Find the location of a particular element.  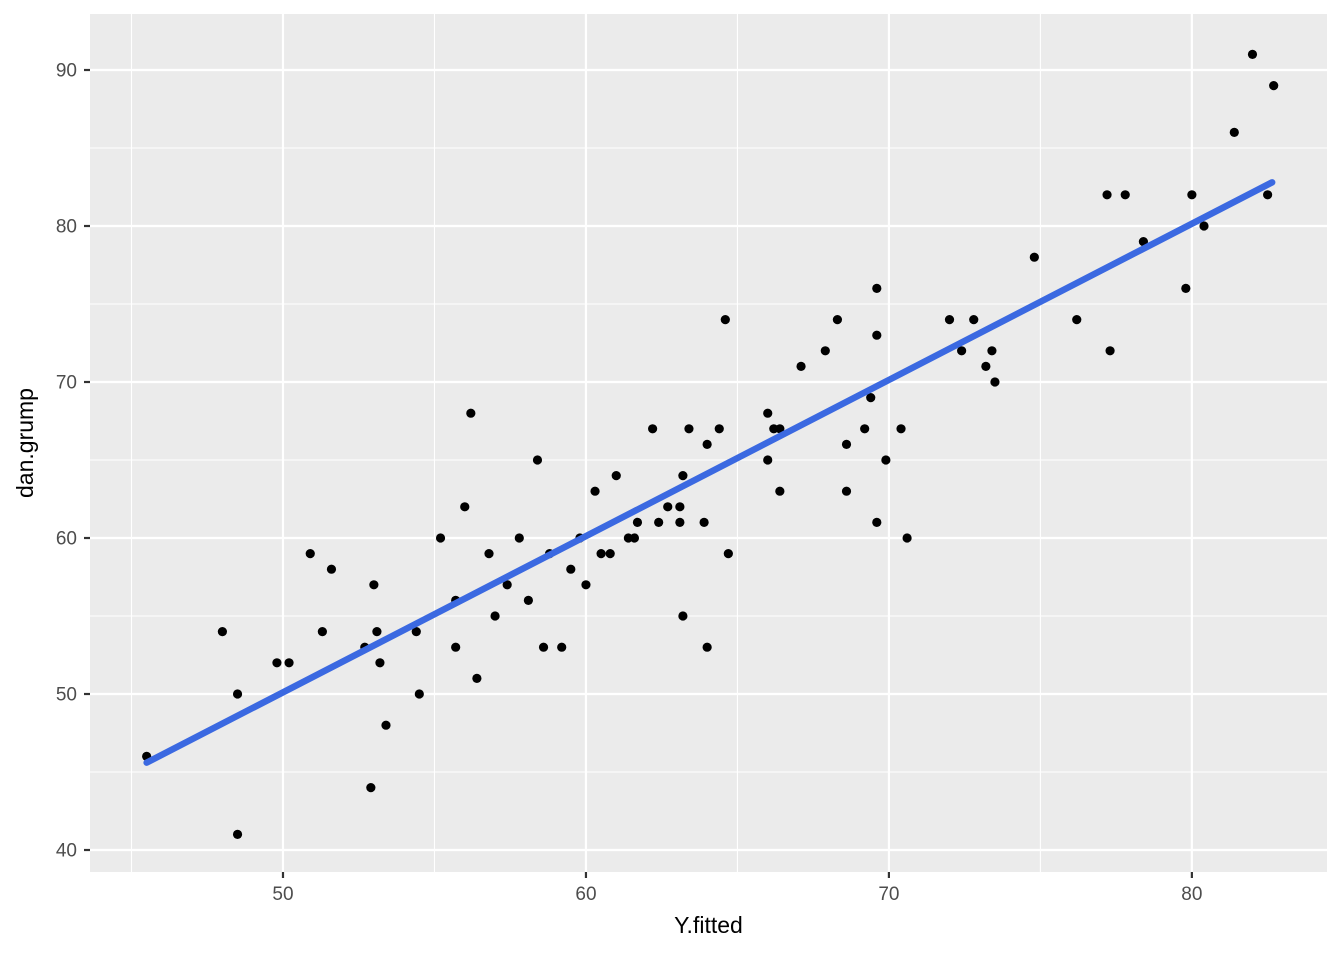

x-axis-tick-label: 70 is located at coordinates (888, 894).